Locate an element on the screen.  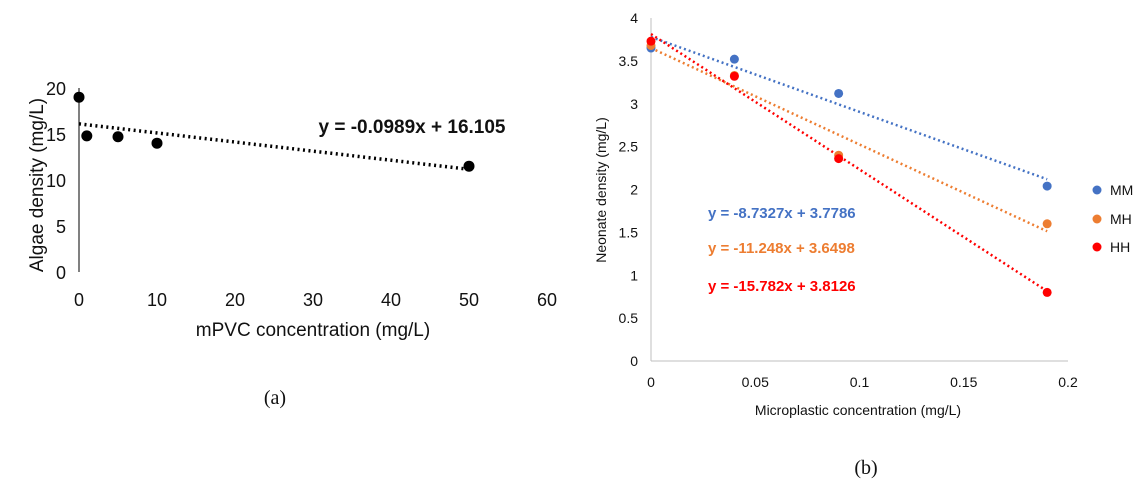
chart-a-x-tick-label: 0 is located at coordinates (79, 300).